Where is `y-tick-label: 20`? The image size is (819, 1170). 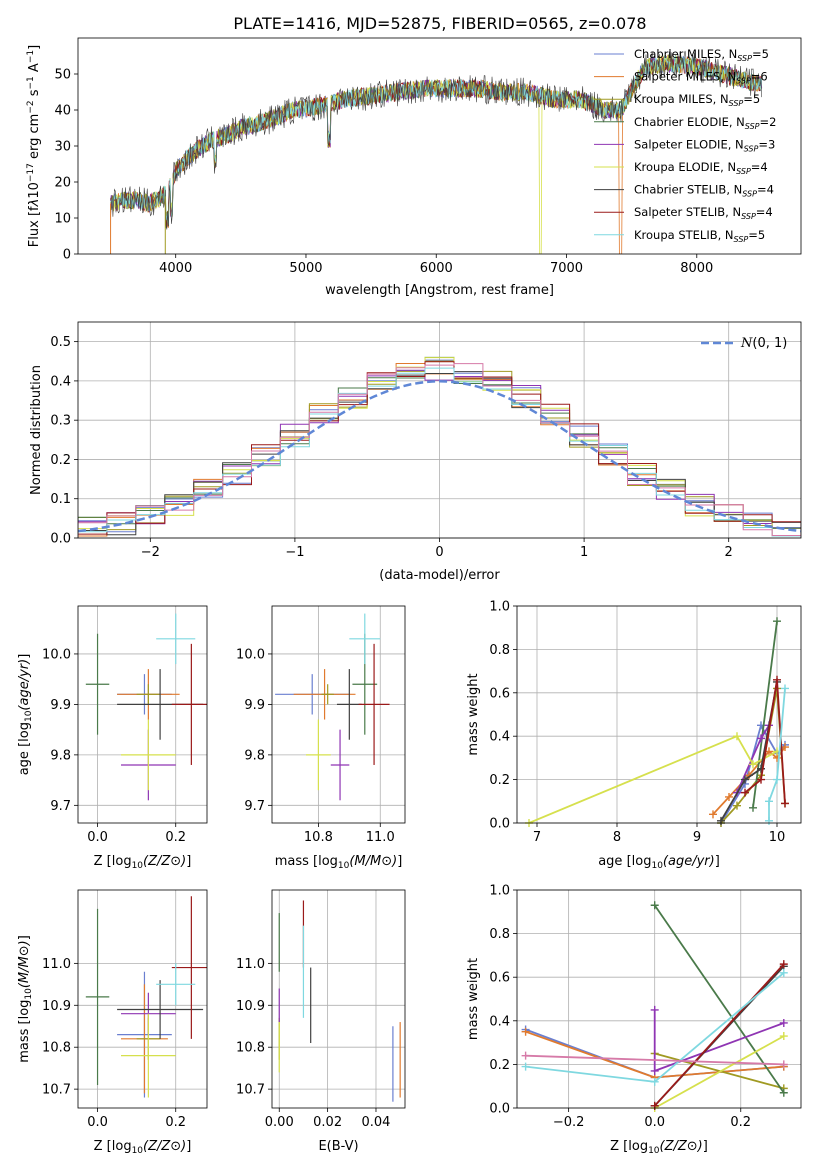
y-tick-label: 20 is located at coordinates (62, 183).